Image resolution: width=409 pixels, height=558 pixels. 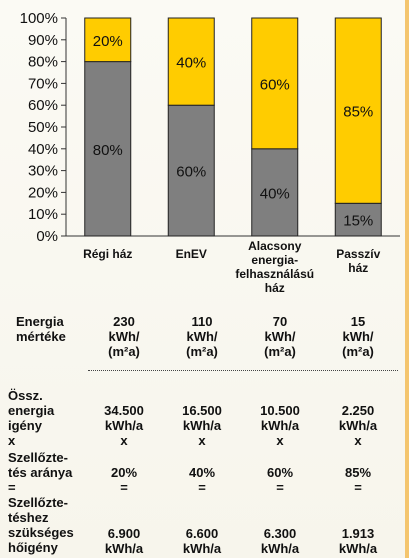 What do you see at coordinates (280, 541) in the screenshot?
I see `cell-ventilation-heat-alacsony: 6.300 kWh/a` at bounding box center [280, 541].